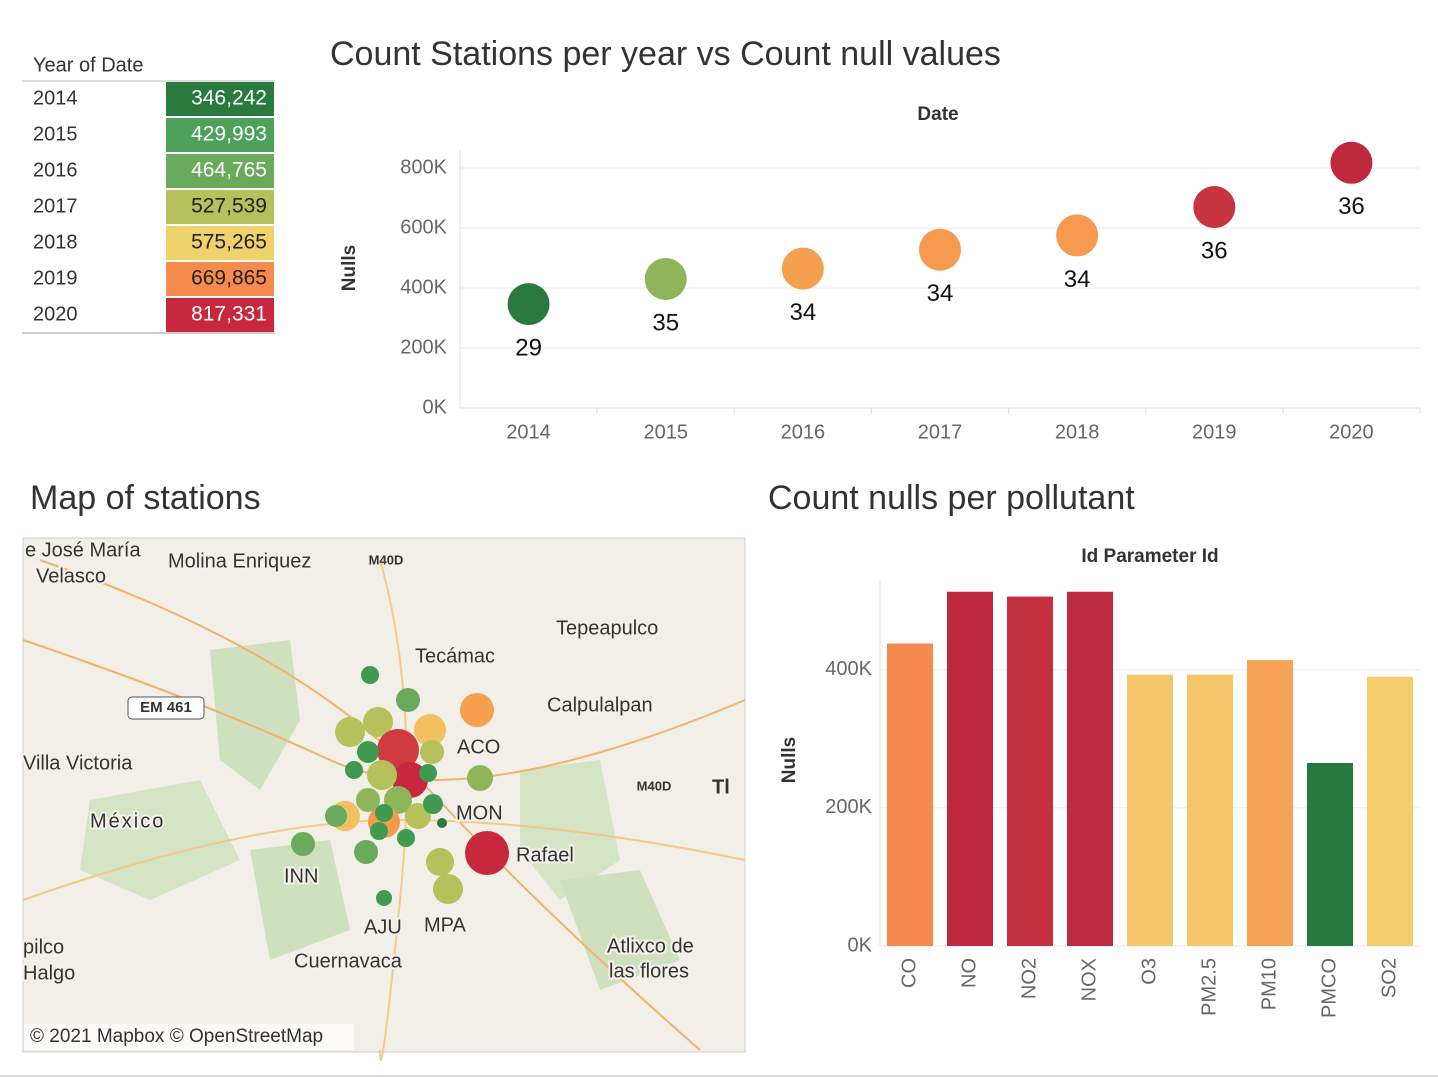 The width and height of the screenshot is (1438, 1078). I want to click on cell-label: 429,993, so click(229, 134).